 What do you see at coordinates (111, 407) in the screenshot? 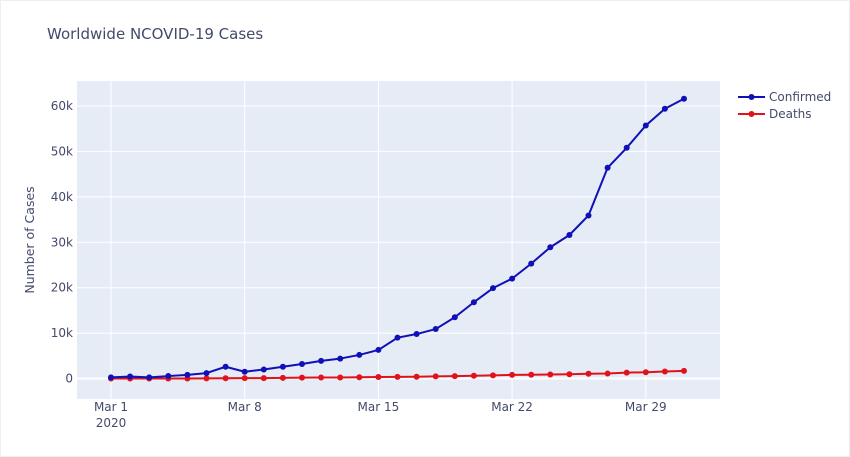
I see `x-tick-label: Mar 1` at bounding box center [111, 407].